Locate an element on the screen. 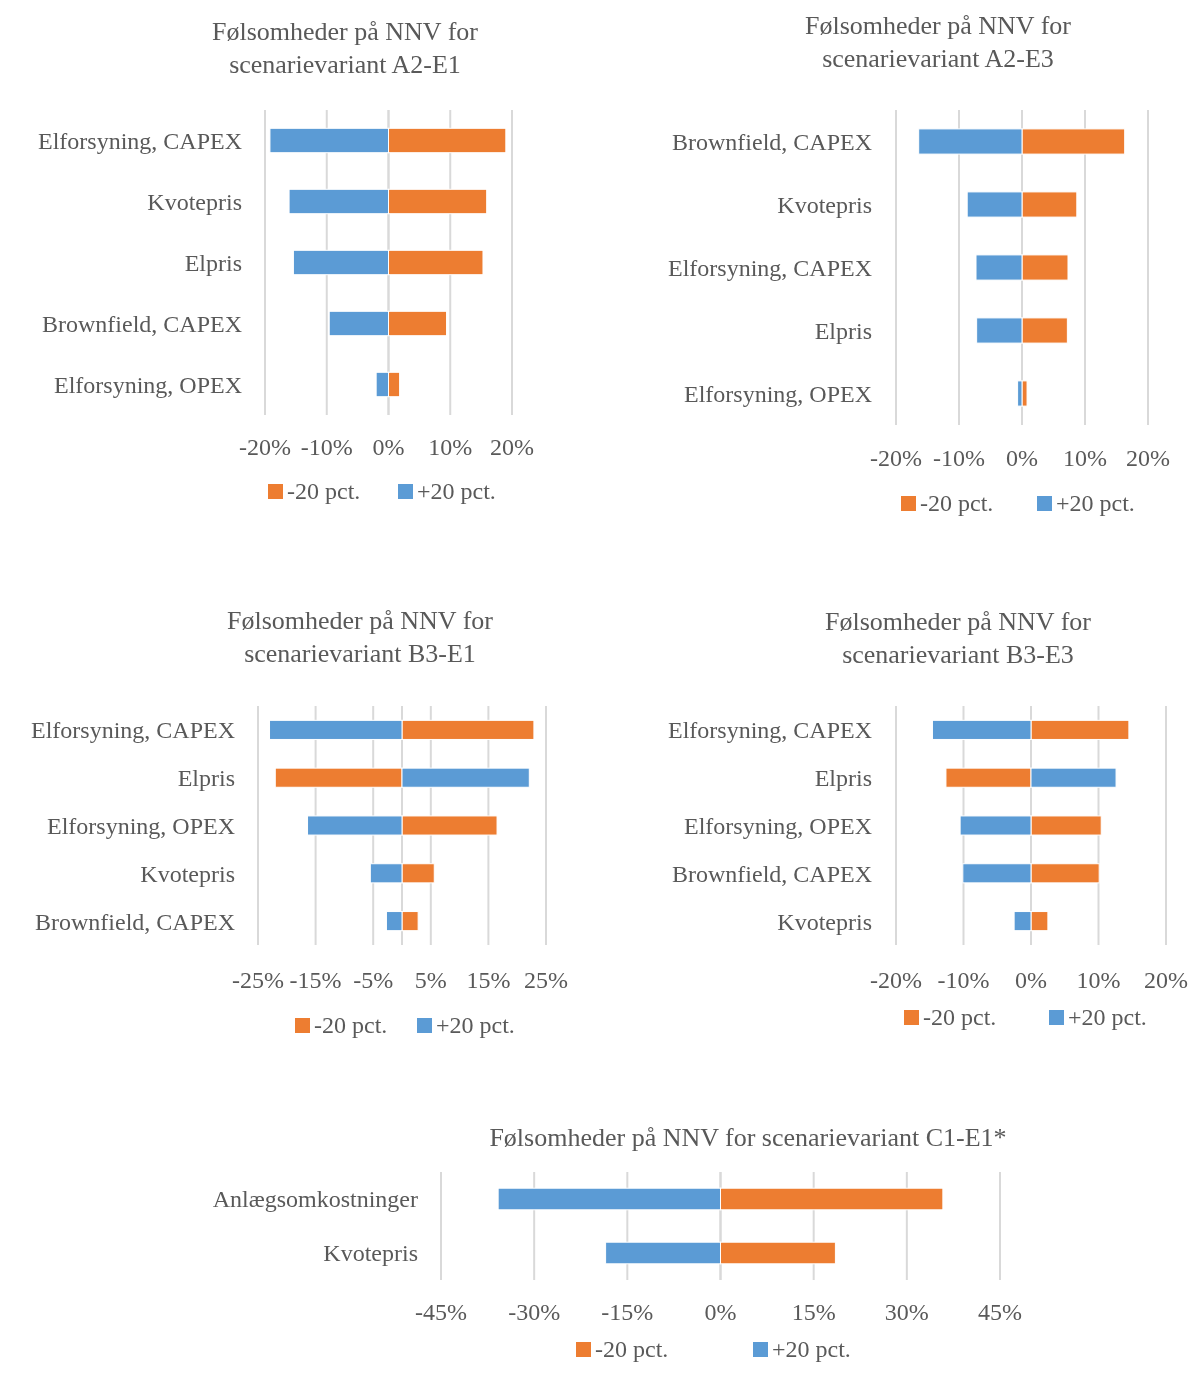 Image resolution: width=1195 pixels, height=1373 pixels. x-tick-label: 30% is located at coordinates (906, 1312).